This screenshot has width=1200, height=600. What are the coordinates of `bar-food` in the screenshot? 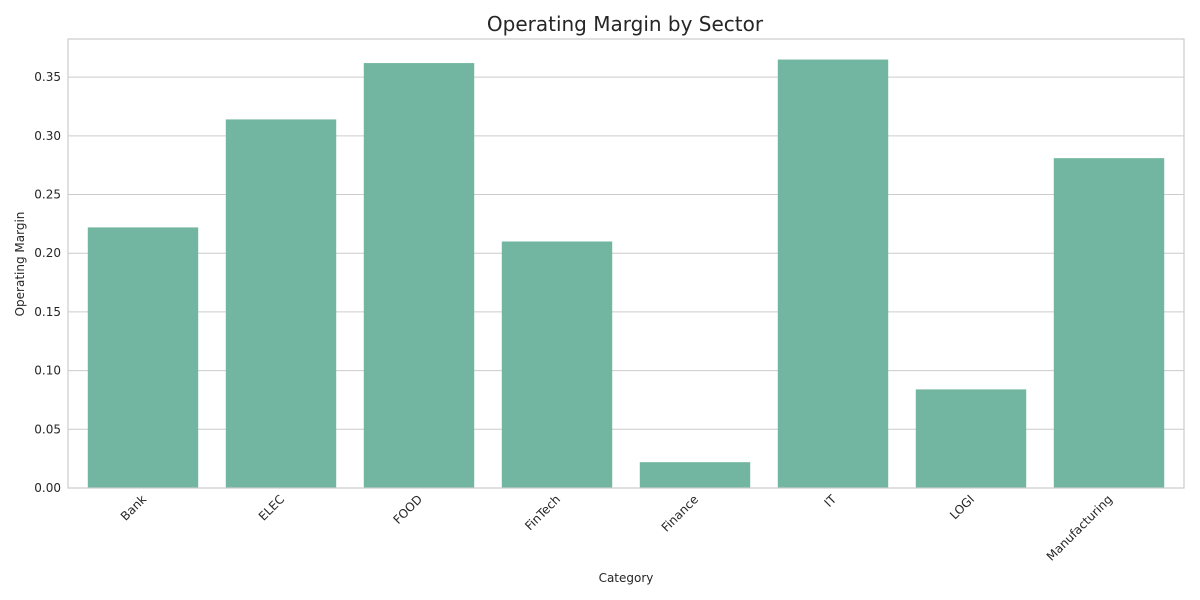 It's located at (419, 275).